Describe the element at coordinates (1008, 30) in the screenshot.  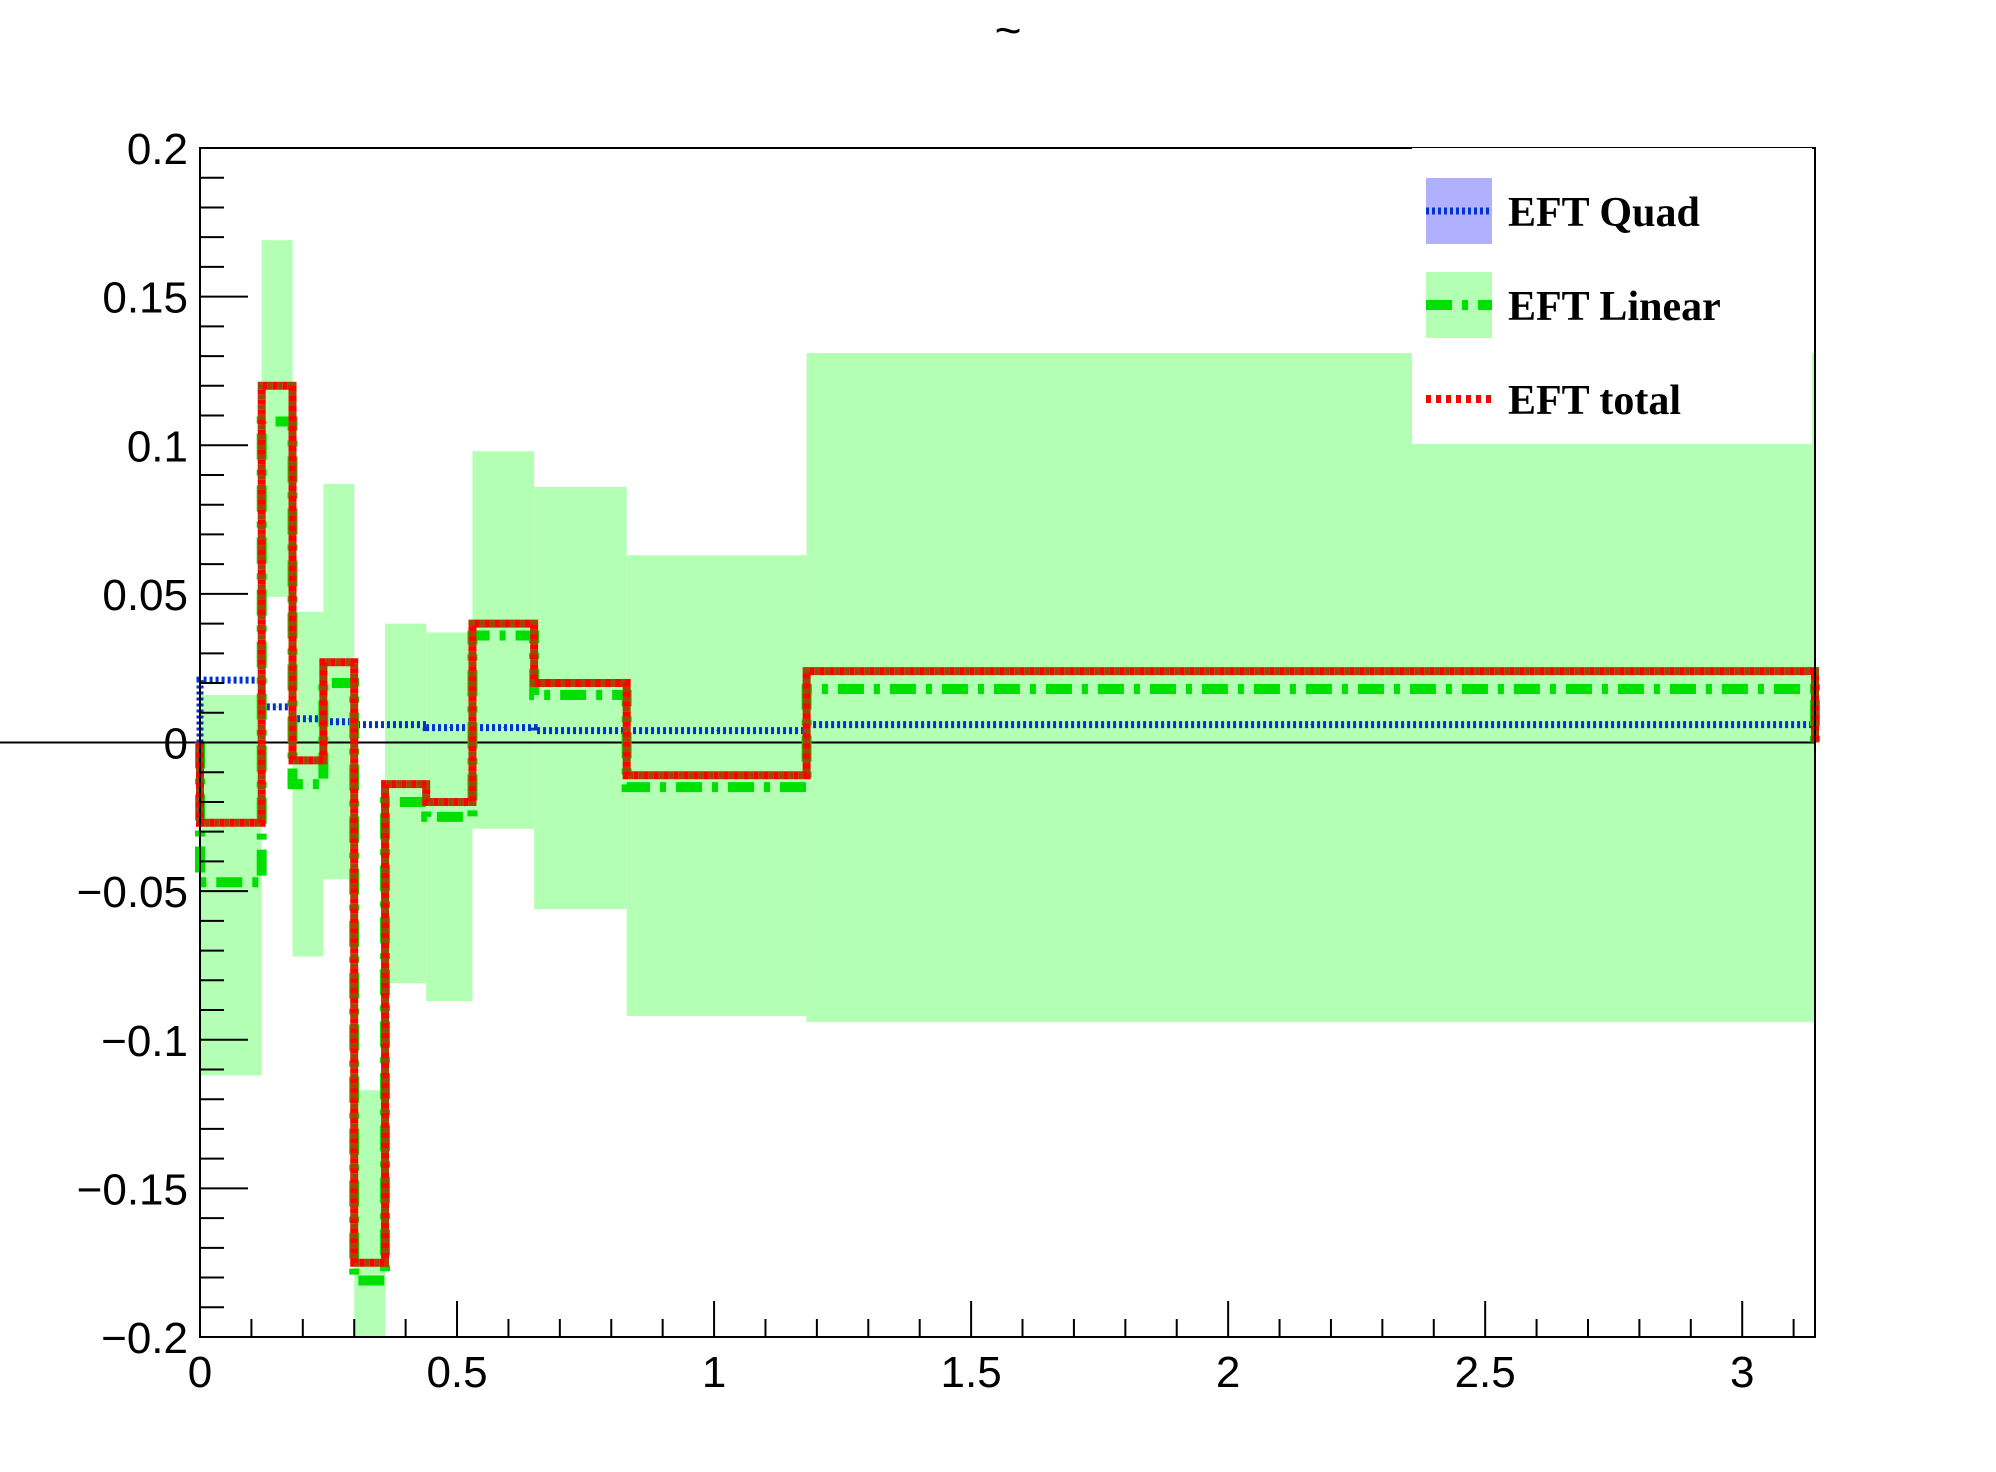
I see `chart-title: ~` at that location.